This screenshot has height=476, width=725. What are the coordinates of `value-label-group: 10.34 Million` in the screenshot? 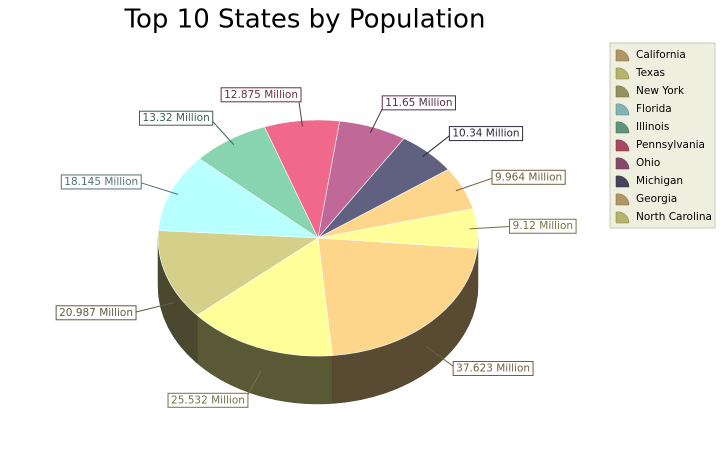 It's located at (486, 134).